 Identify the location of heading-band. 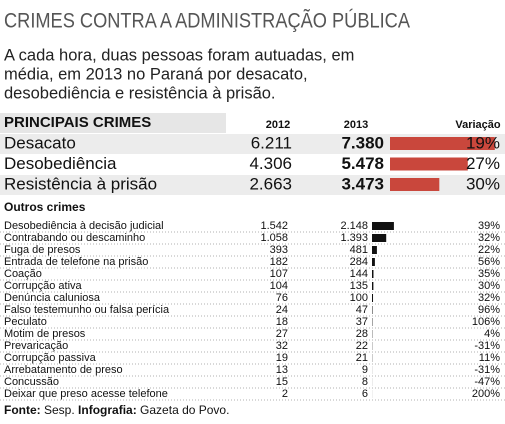
(113, 123).